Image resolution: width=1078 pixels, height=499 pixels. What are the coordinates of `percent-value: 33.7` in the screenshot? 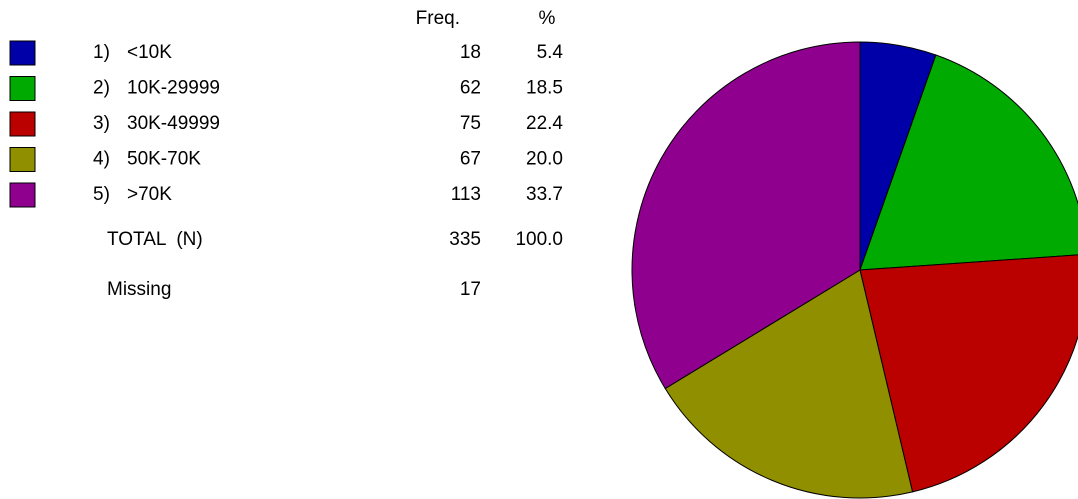 It's located at (544, 194).